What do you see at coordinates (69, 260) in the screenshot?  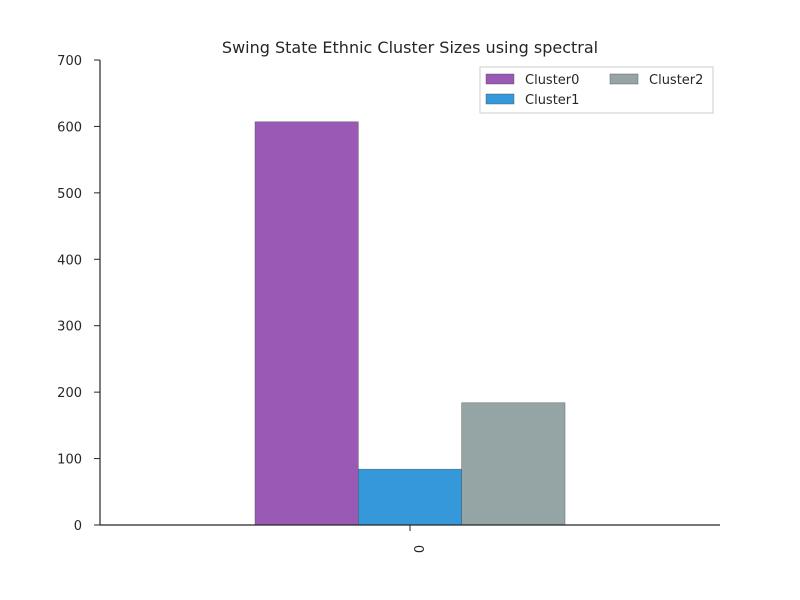 I see `y-tick-label: 400` at bounding box center [69, 260].